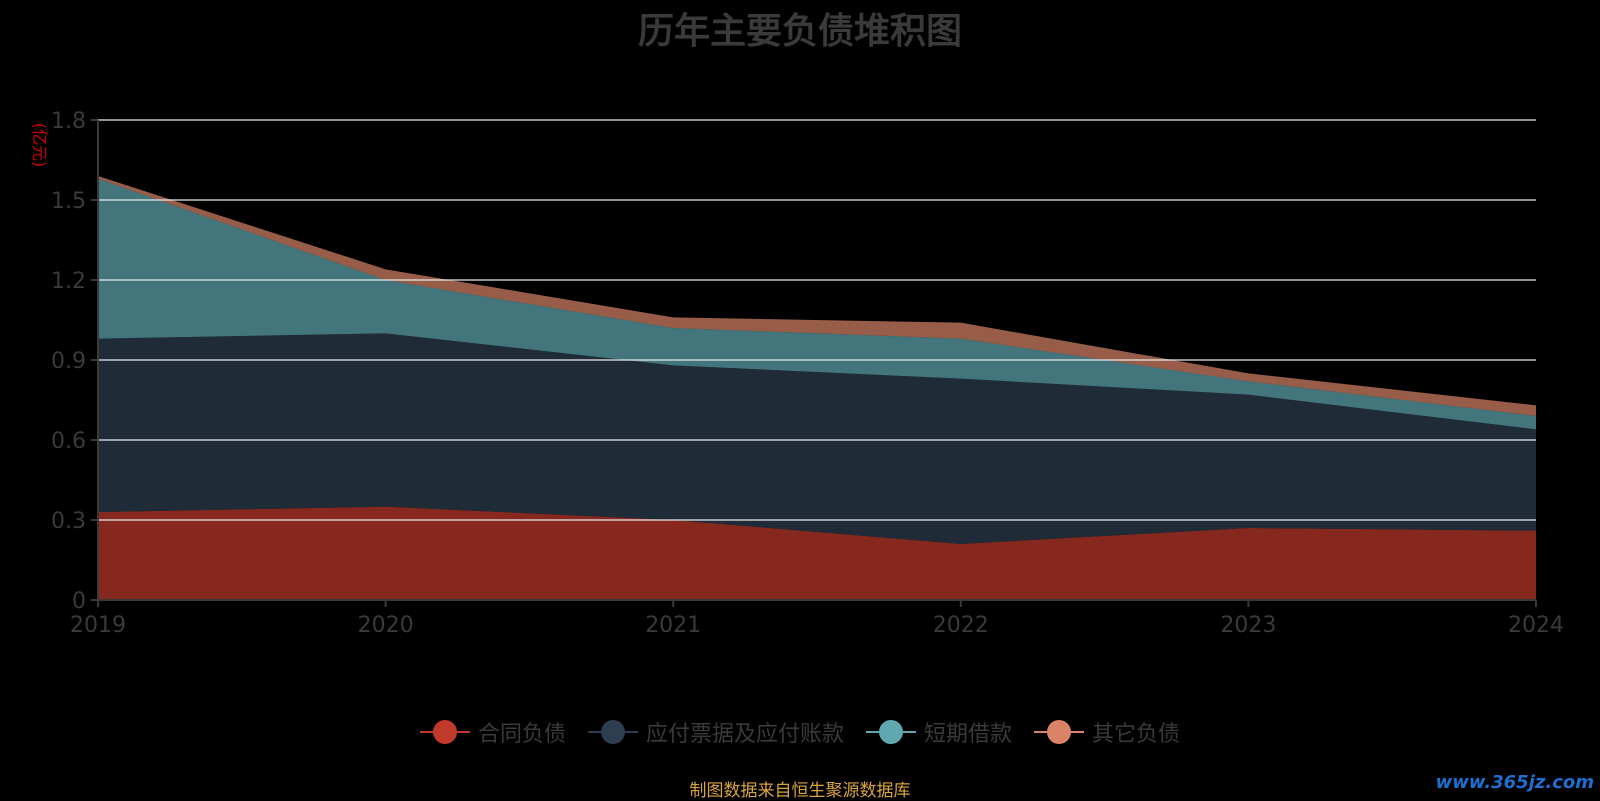 The width and height of the screenshot is (1600, 801). What do you see at coordinates (98, 625) in the screenshot?
I see `x-tick-label: 2019` at bounding box center [98, 625].